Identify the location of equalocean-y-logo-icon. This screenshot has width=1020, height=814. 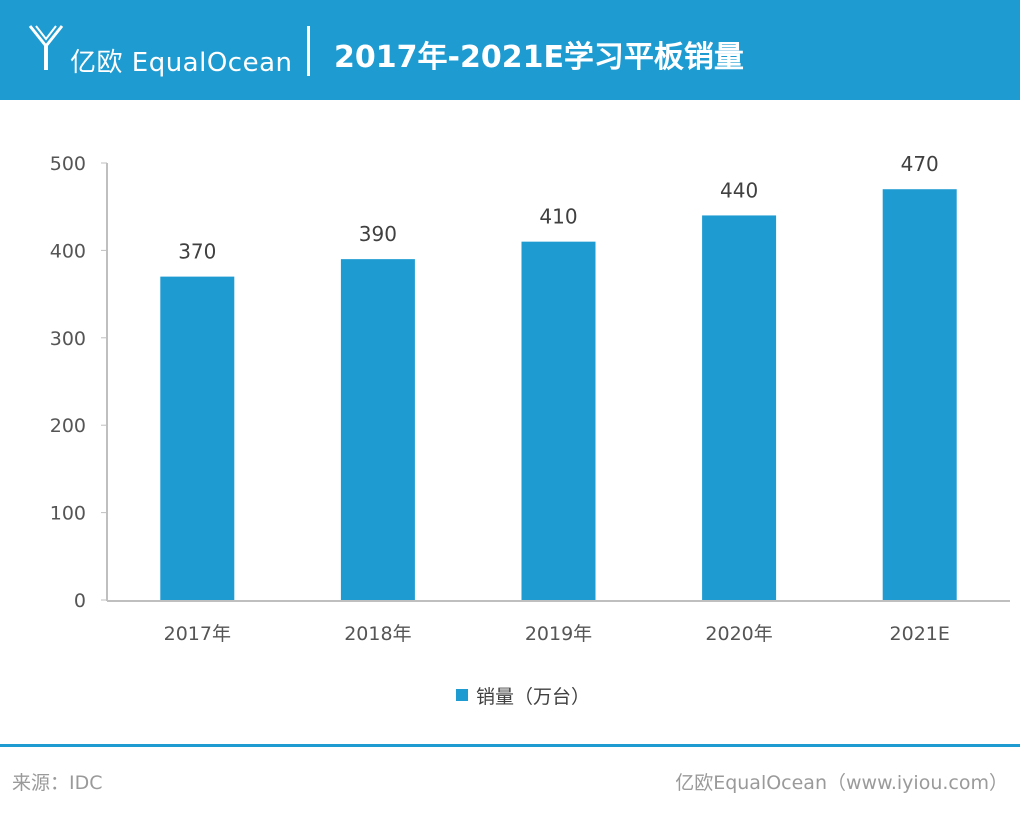
(46, 47).